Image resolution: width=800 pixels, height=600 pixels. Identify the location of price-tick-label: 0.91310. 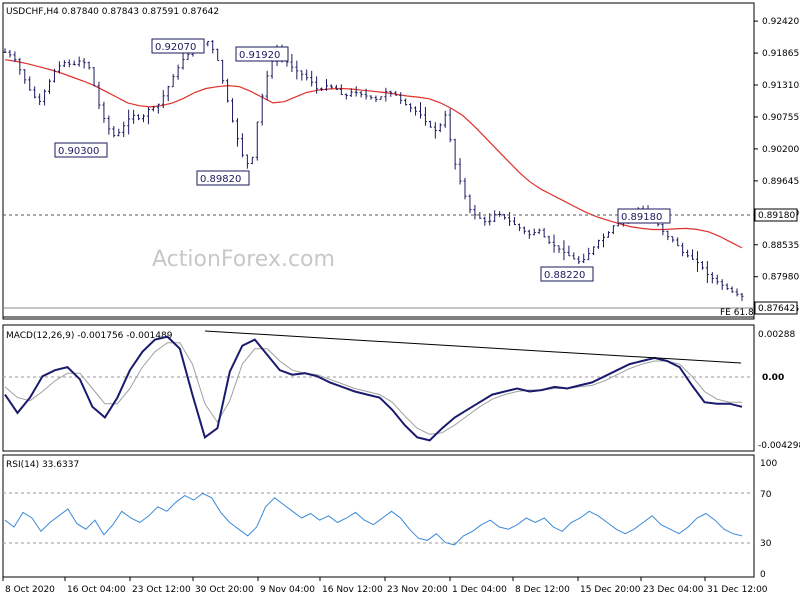
(780, 86).